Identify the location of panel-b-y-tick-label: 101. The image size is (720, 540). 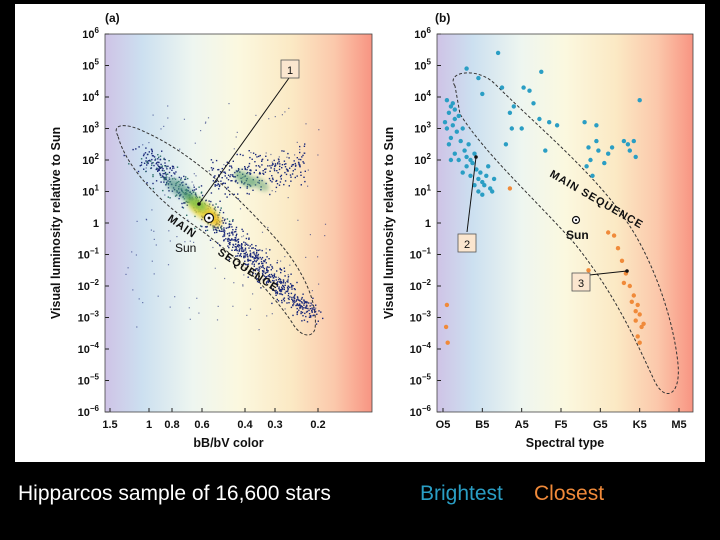
(422, 191).